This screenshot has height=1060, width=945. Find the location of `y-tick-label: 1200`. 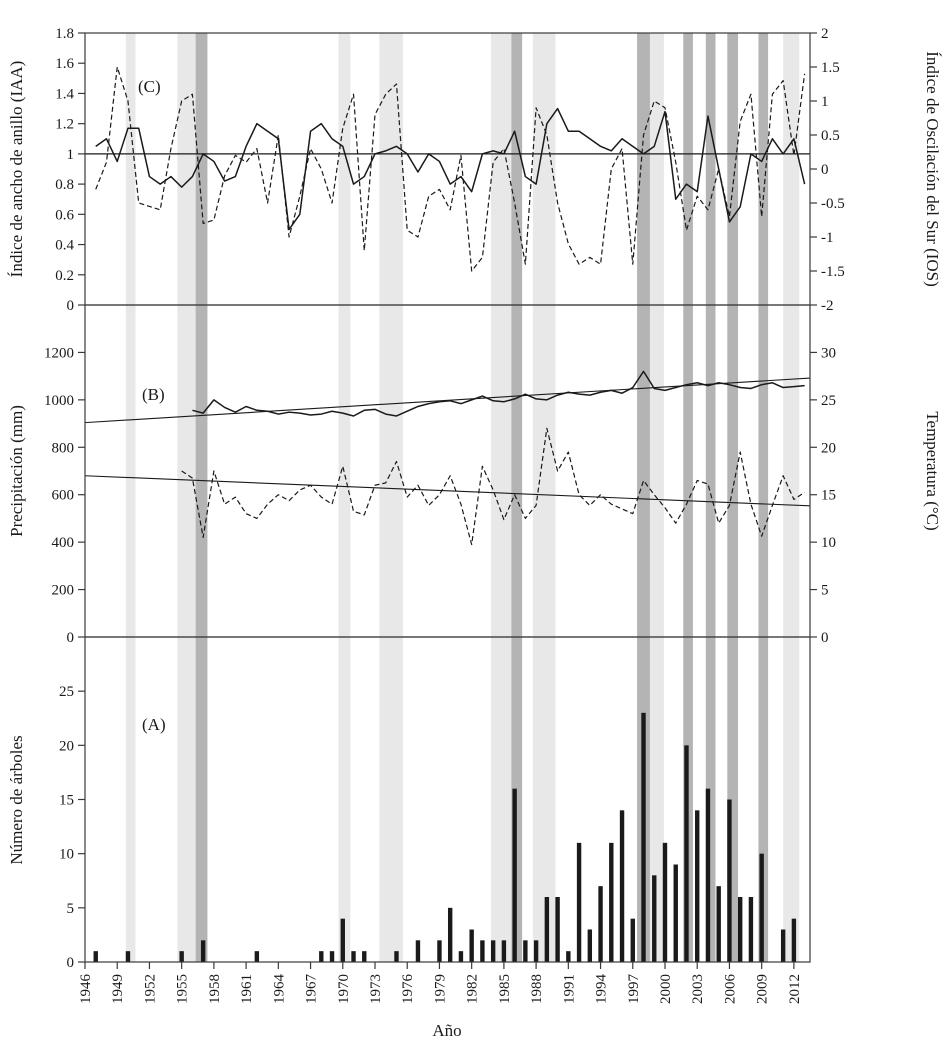

y-tick-label: 1200 is located at coordinates (59, 353).